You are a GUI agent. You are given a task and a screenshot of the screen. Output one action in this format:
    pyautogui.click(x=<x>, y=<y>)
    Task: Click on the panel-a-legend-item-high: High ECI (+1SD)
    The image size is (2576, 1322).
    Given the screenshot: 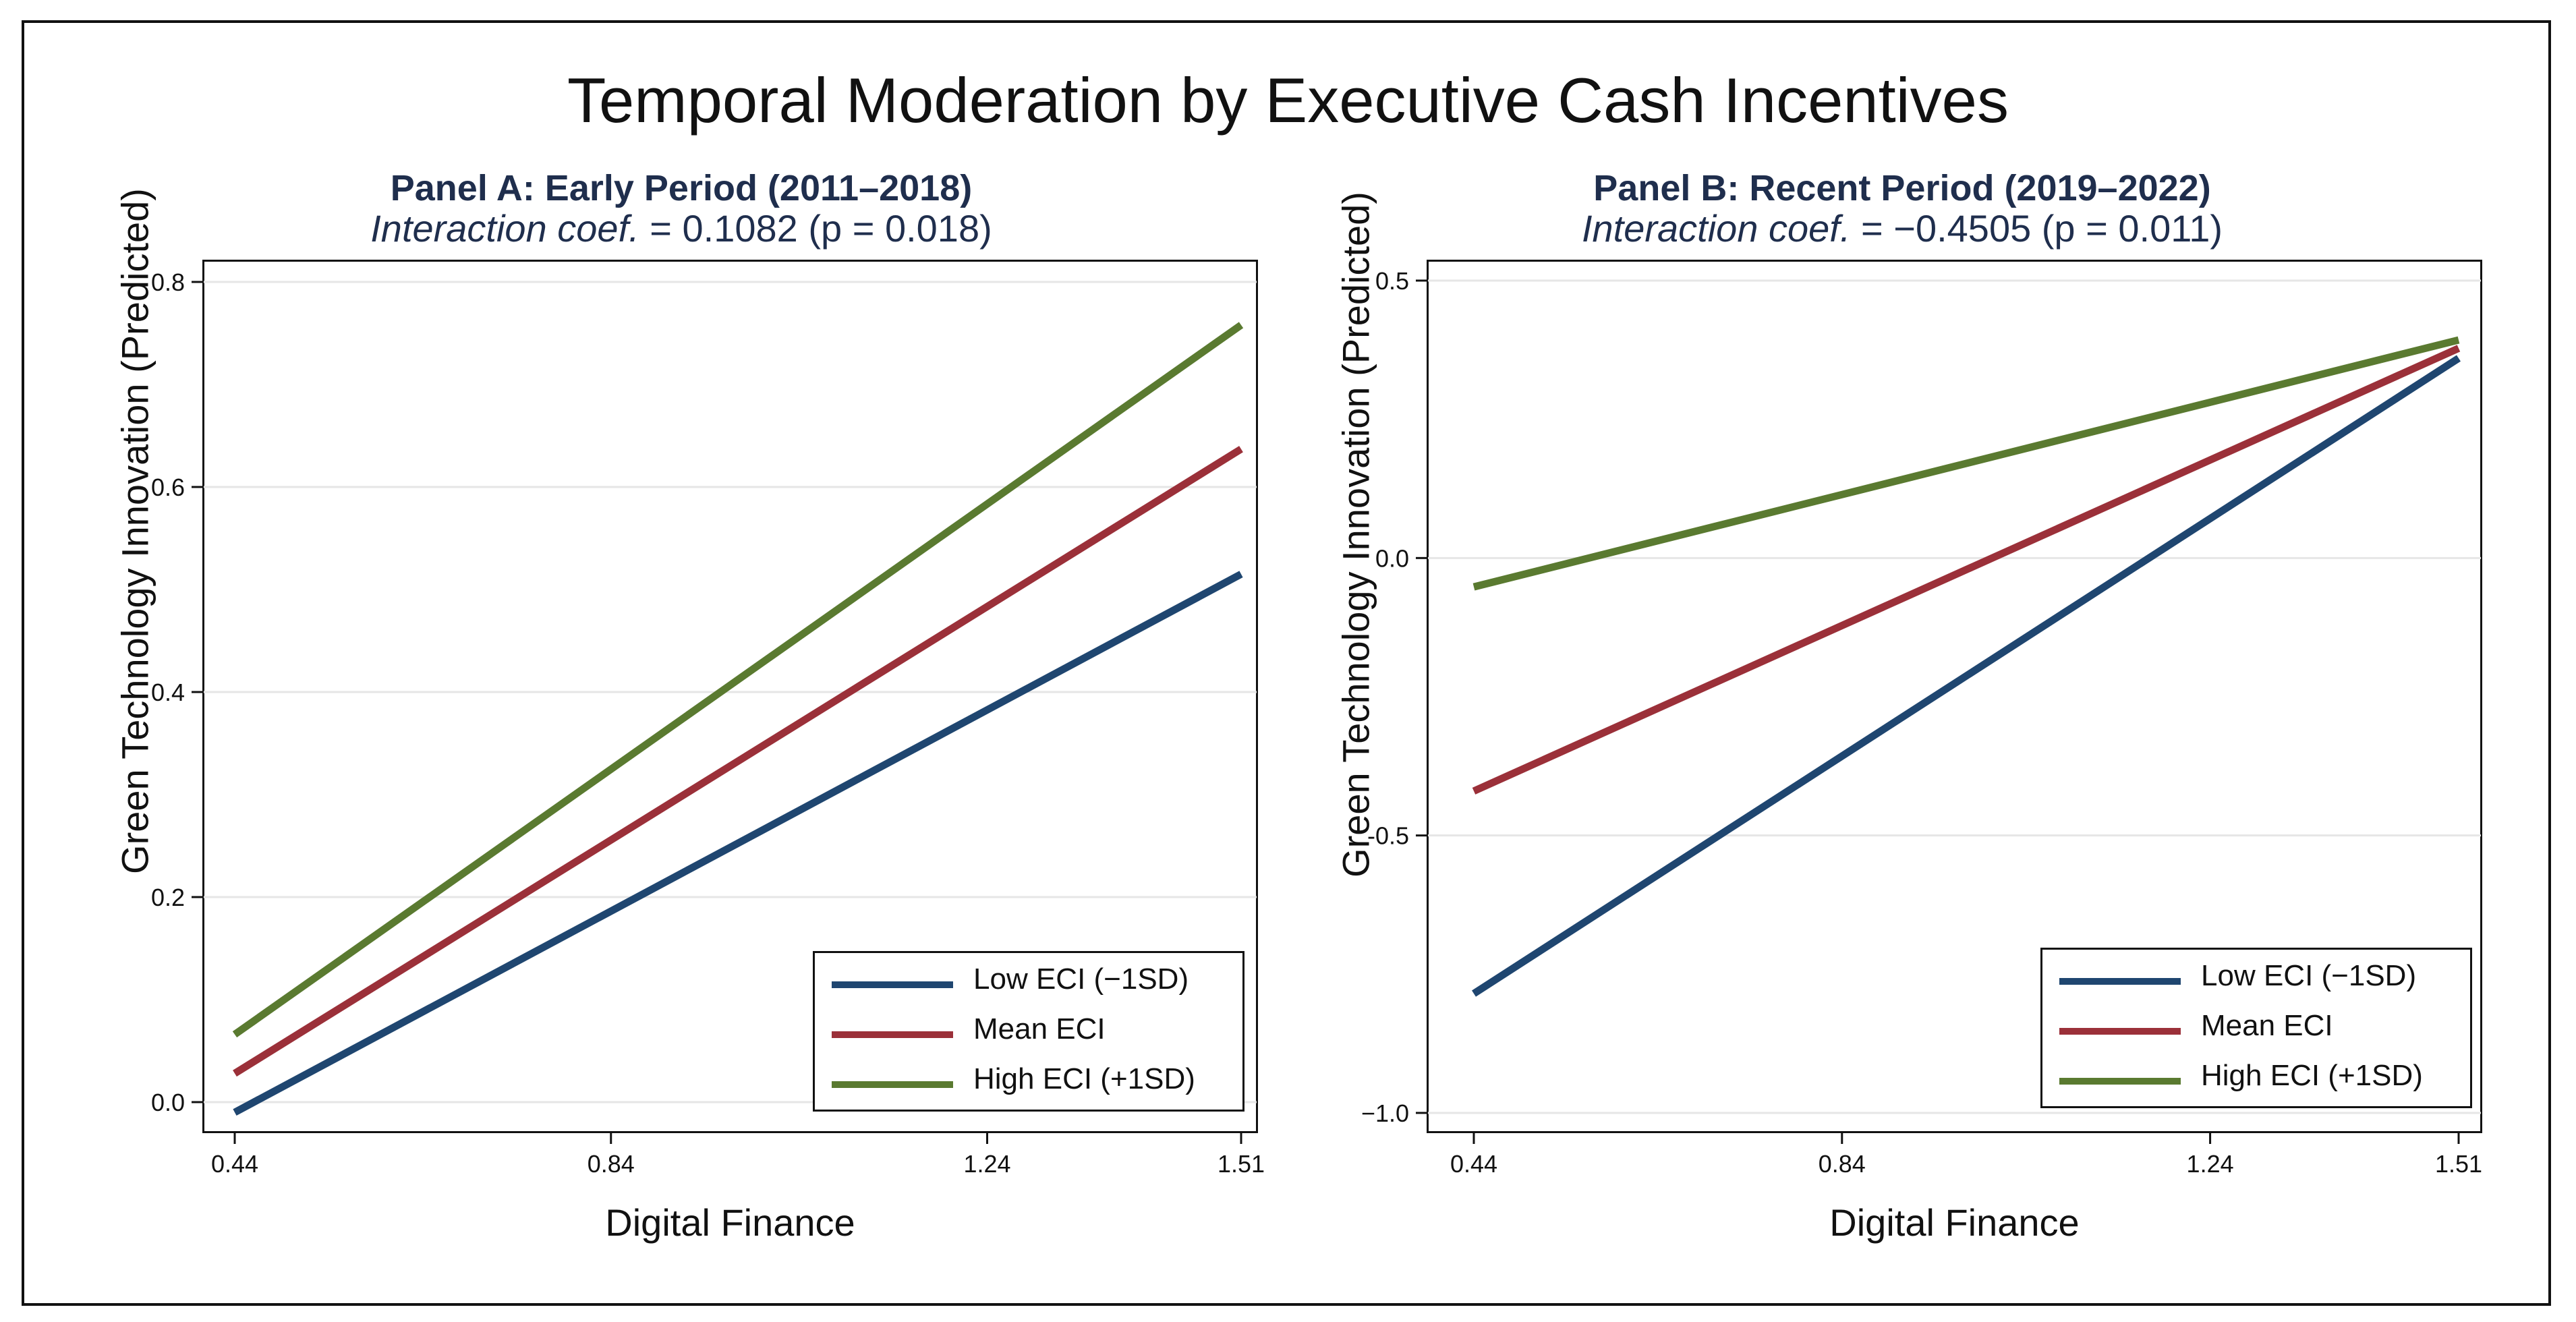 What is the action you would take?
    pyautogui.click(x=1028, y=1082)
    